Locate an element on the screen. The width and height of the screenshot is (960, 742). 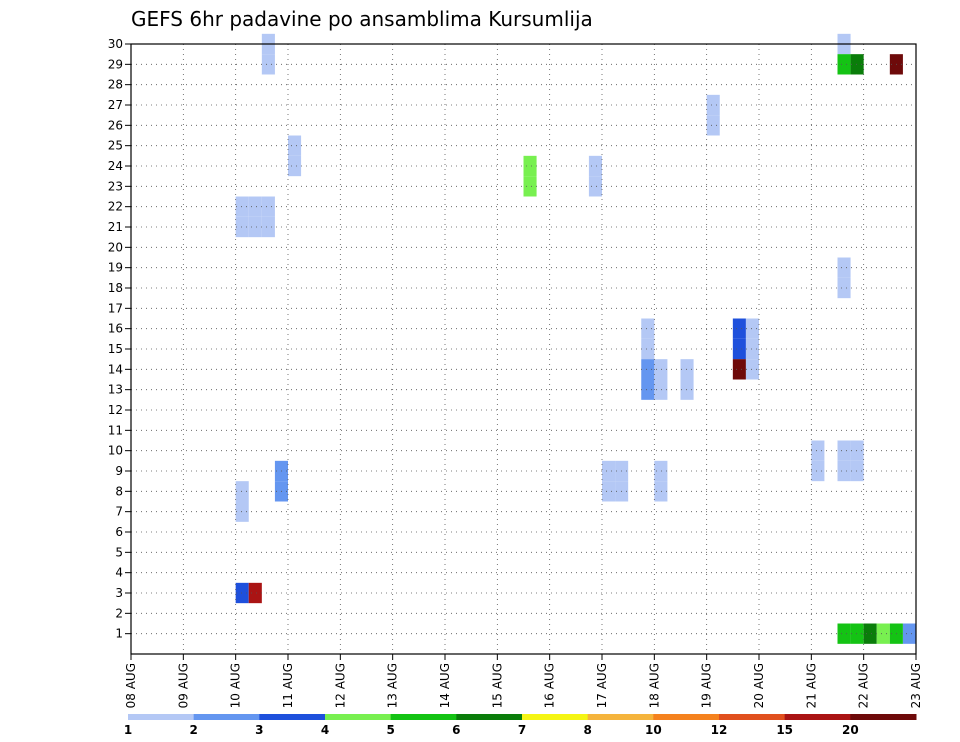
y-tick-22: 22 is located at coordinates (115, 207).